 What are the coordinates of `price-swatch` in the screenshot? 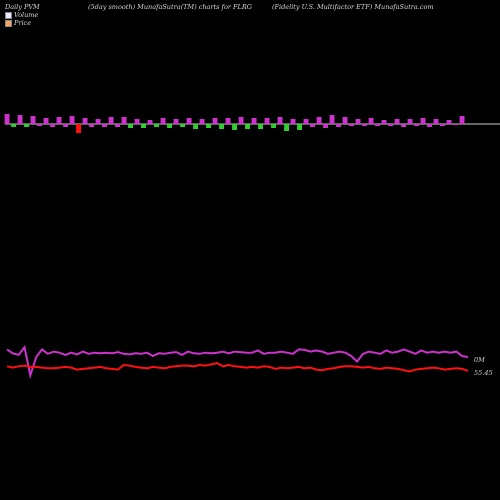 It's located at (8, 23).